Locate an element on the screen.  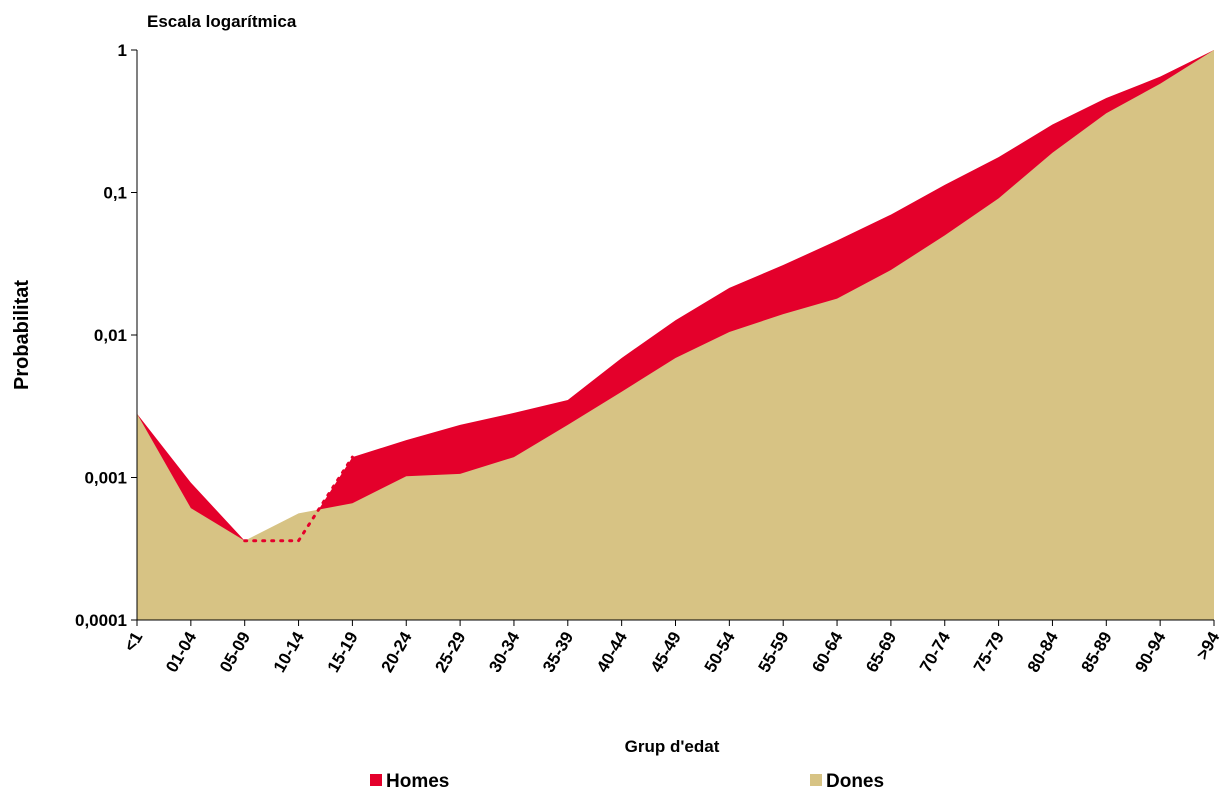
y-axis-title: Probabilitat is located at coordinates (22, 335).